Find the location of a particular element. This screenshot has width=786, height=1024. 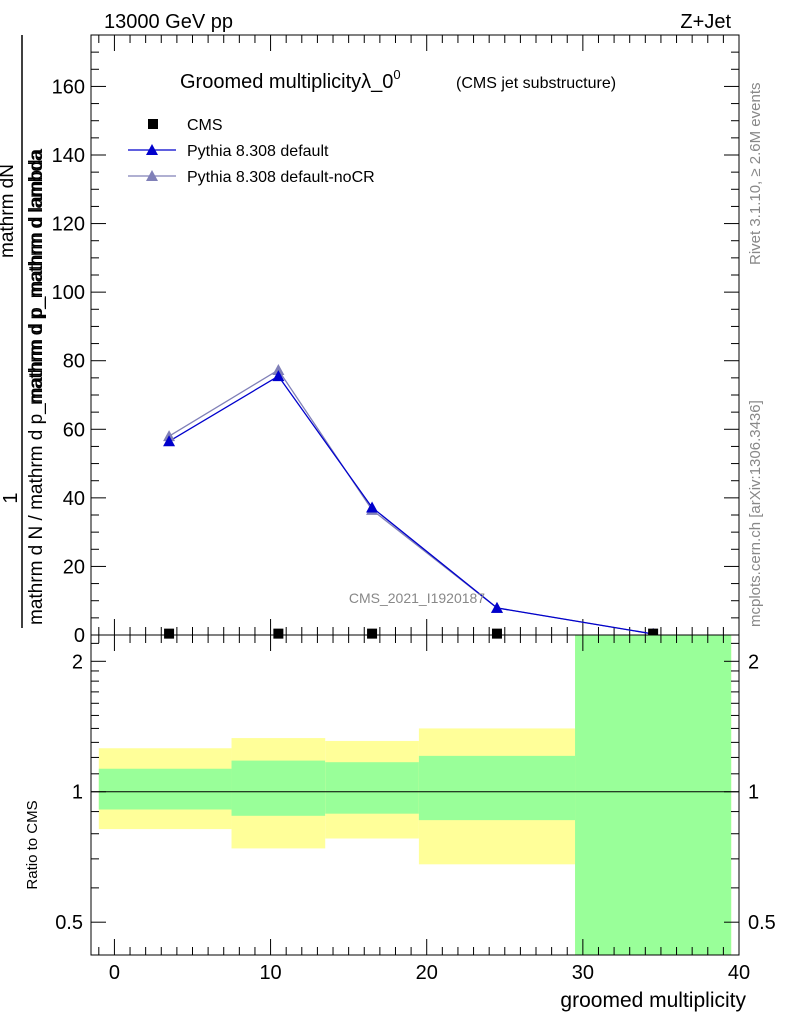

rivet-label: Rivet 3.1.10, ≥ 2.6M events is located at coordinates (755, 174).